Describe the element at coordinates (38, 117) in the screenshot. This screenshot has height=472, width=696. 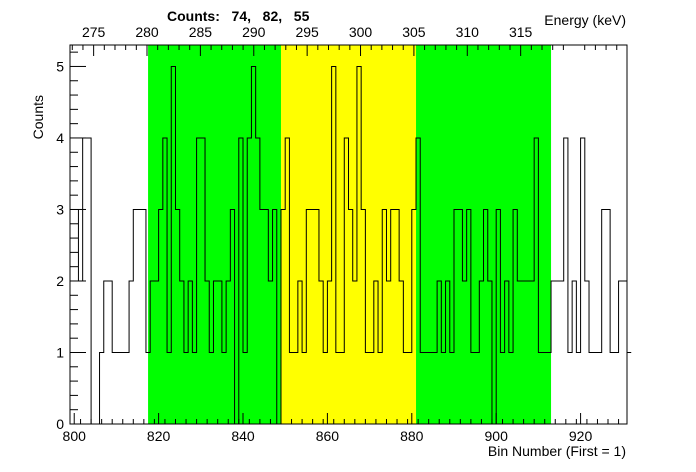
I see `y-axis-label: Counts` at that location.